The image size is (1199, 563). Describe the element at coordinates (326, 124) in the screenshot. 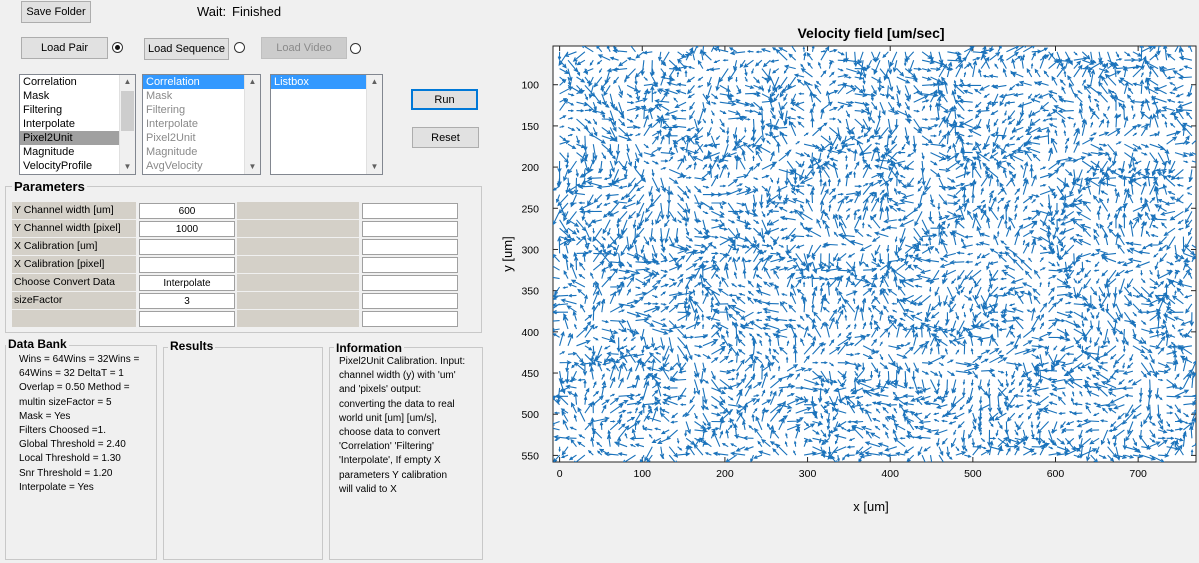

I see `output-listbox: Listbox ▲ ▼` at that location.